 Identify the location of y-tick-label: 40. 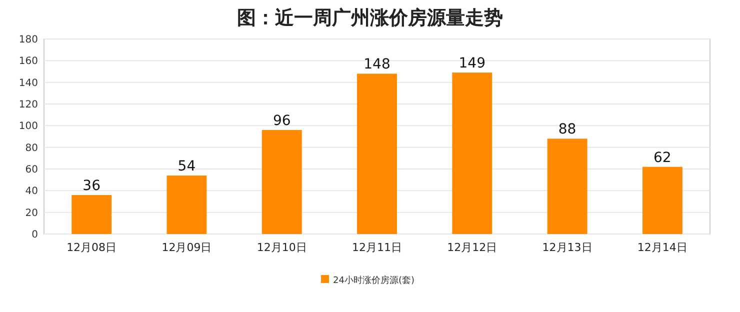
(31, 192).